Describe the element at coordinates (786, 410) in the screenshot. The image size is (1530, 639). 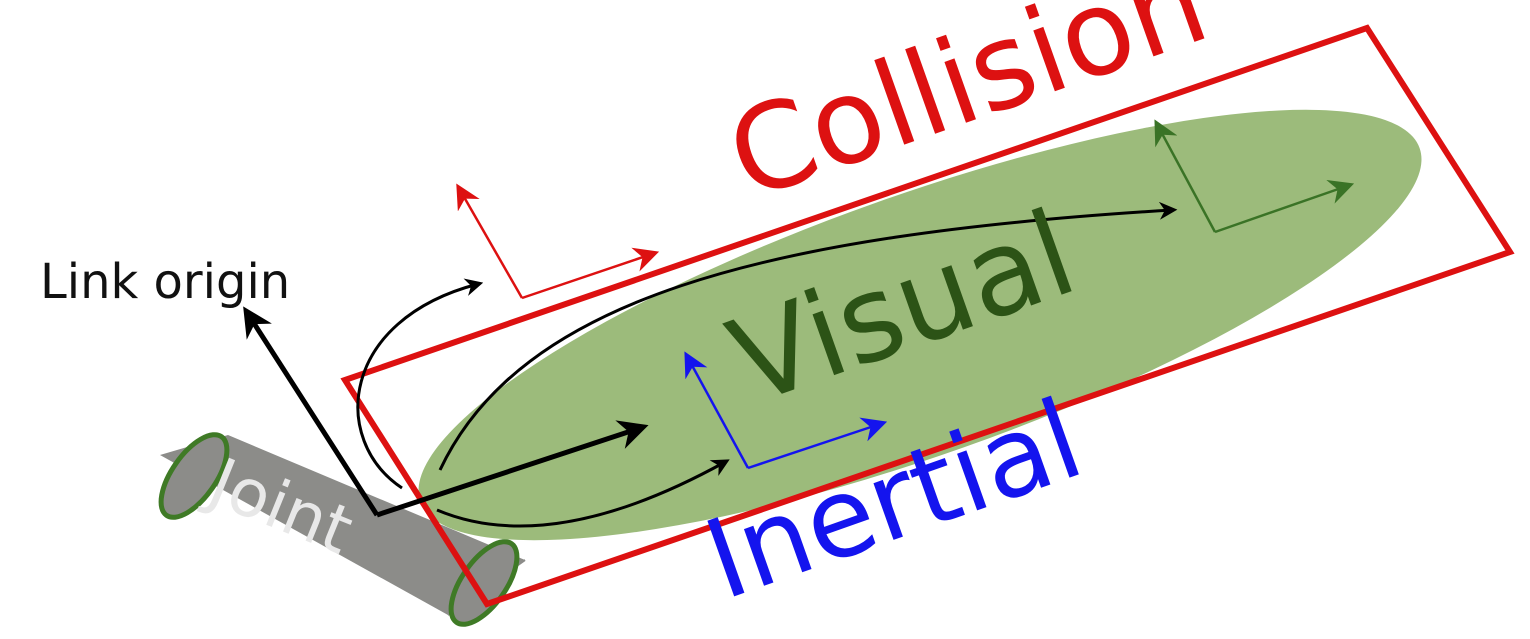
I see `inertial-frame-axes` at that location.